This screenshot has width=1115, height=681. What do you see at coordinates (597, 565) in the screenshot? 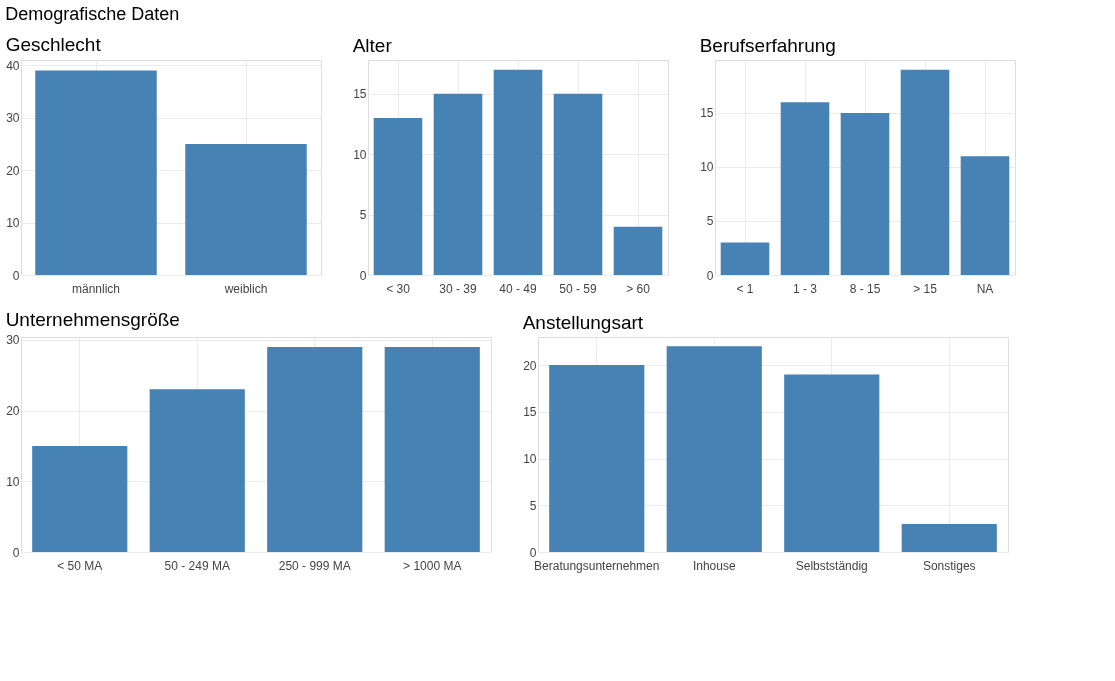
I see `x-tick-label: Beratungsunternehmen` at bounding box center [597, 565].